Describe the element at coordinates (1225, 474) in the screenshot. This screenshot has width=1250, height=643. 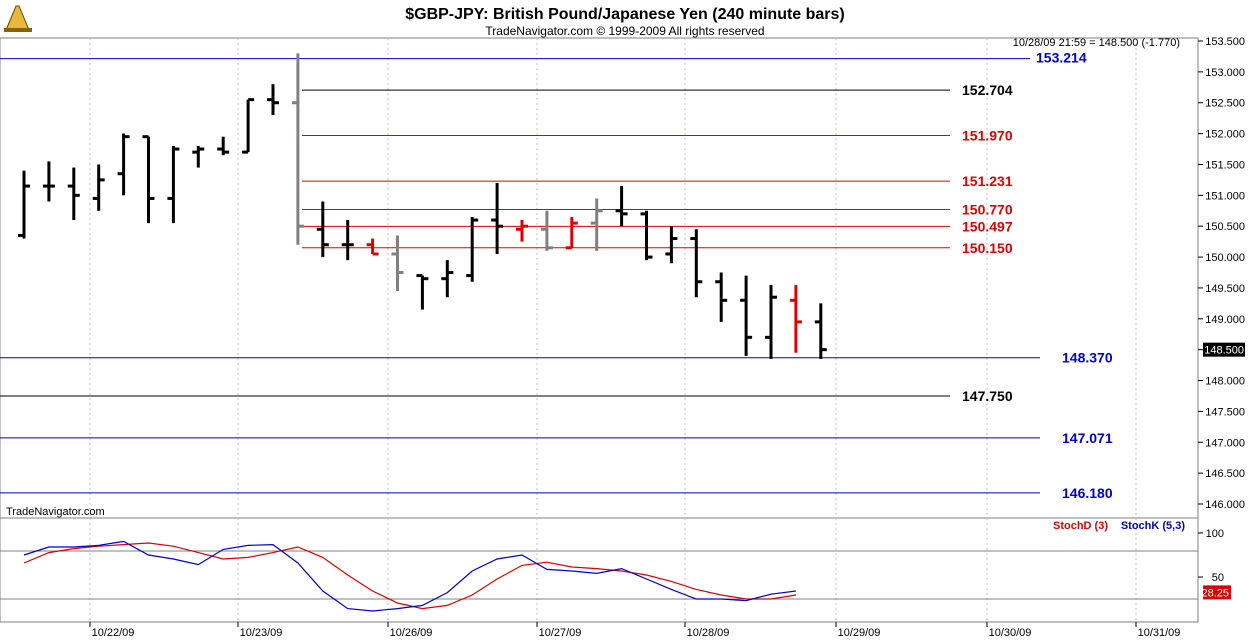
I see `y-tick-label: 146.500` at that location.